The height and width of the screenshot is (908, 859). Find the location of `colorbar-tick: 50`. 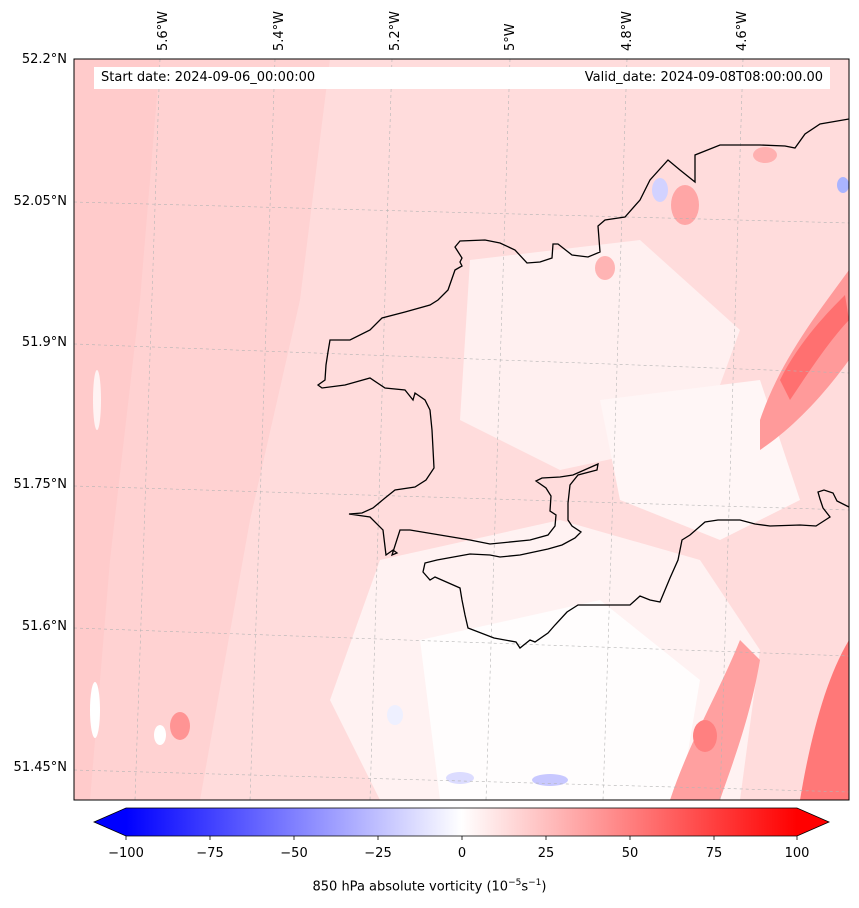

colorbar-tick: 50 is located at coordinates (630, 853).